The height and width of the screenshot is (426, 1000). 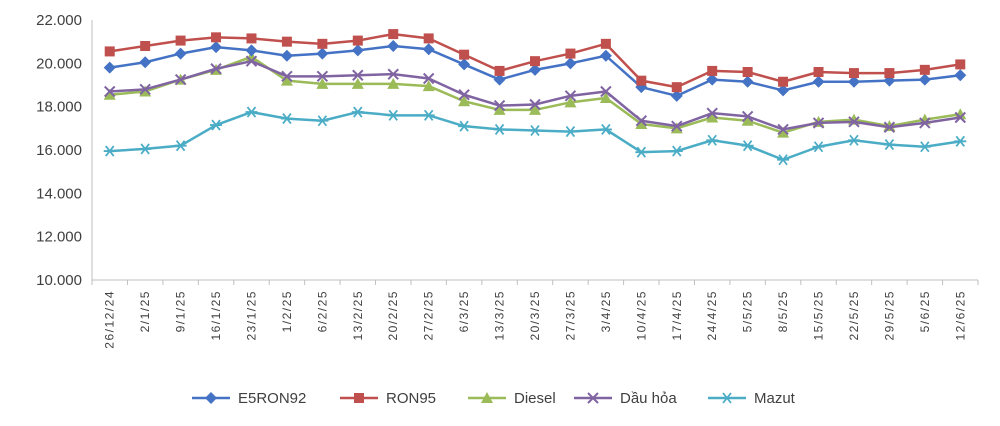 I want to click on y-tick-label: 22.000, so click(x=59, y=20).